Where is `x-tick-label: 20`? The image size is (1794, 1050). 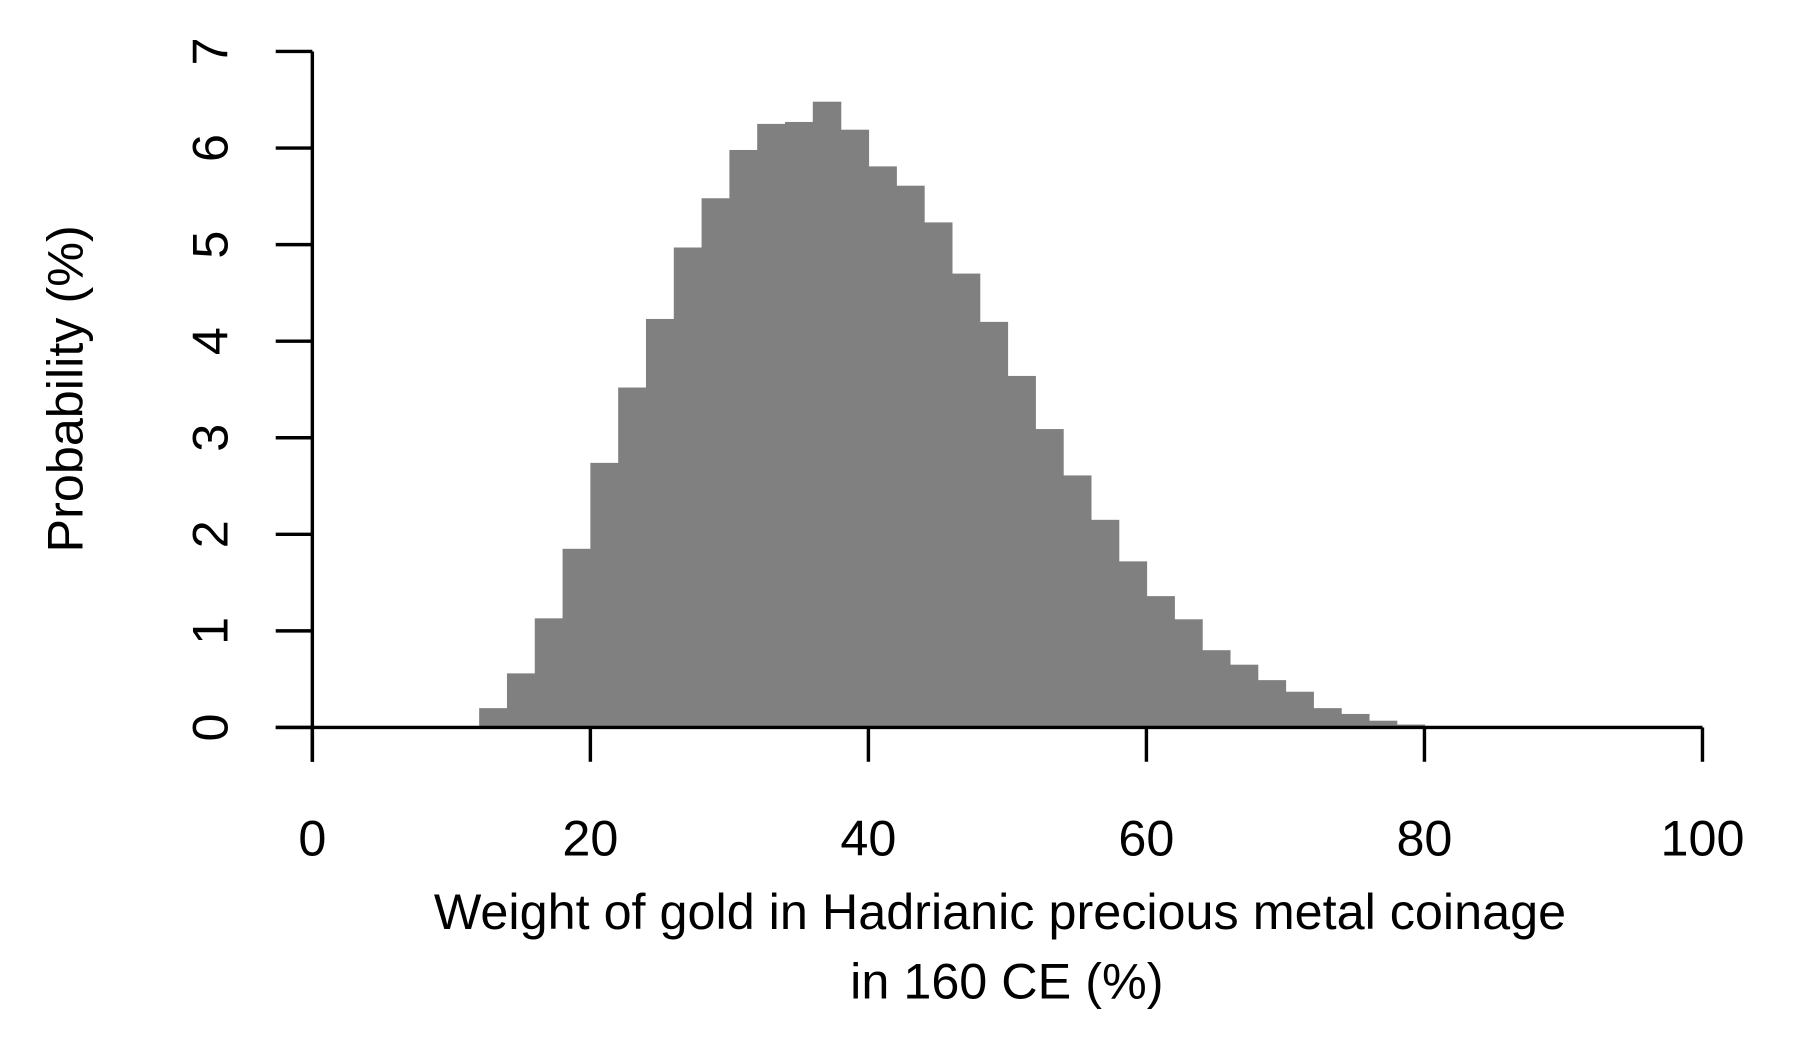
x-tick-label: 20 is located at coordinates (590, 838).